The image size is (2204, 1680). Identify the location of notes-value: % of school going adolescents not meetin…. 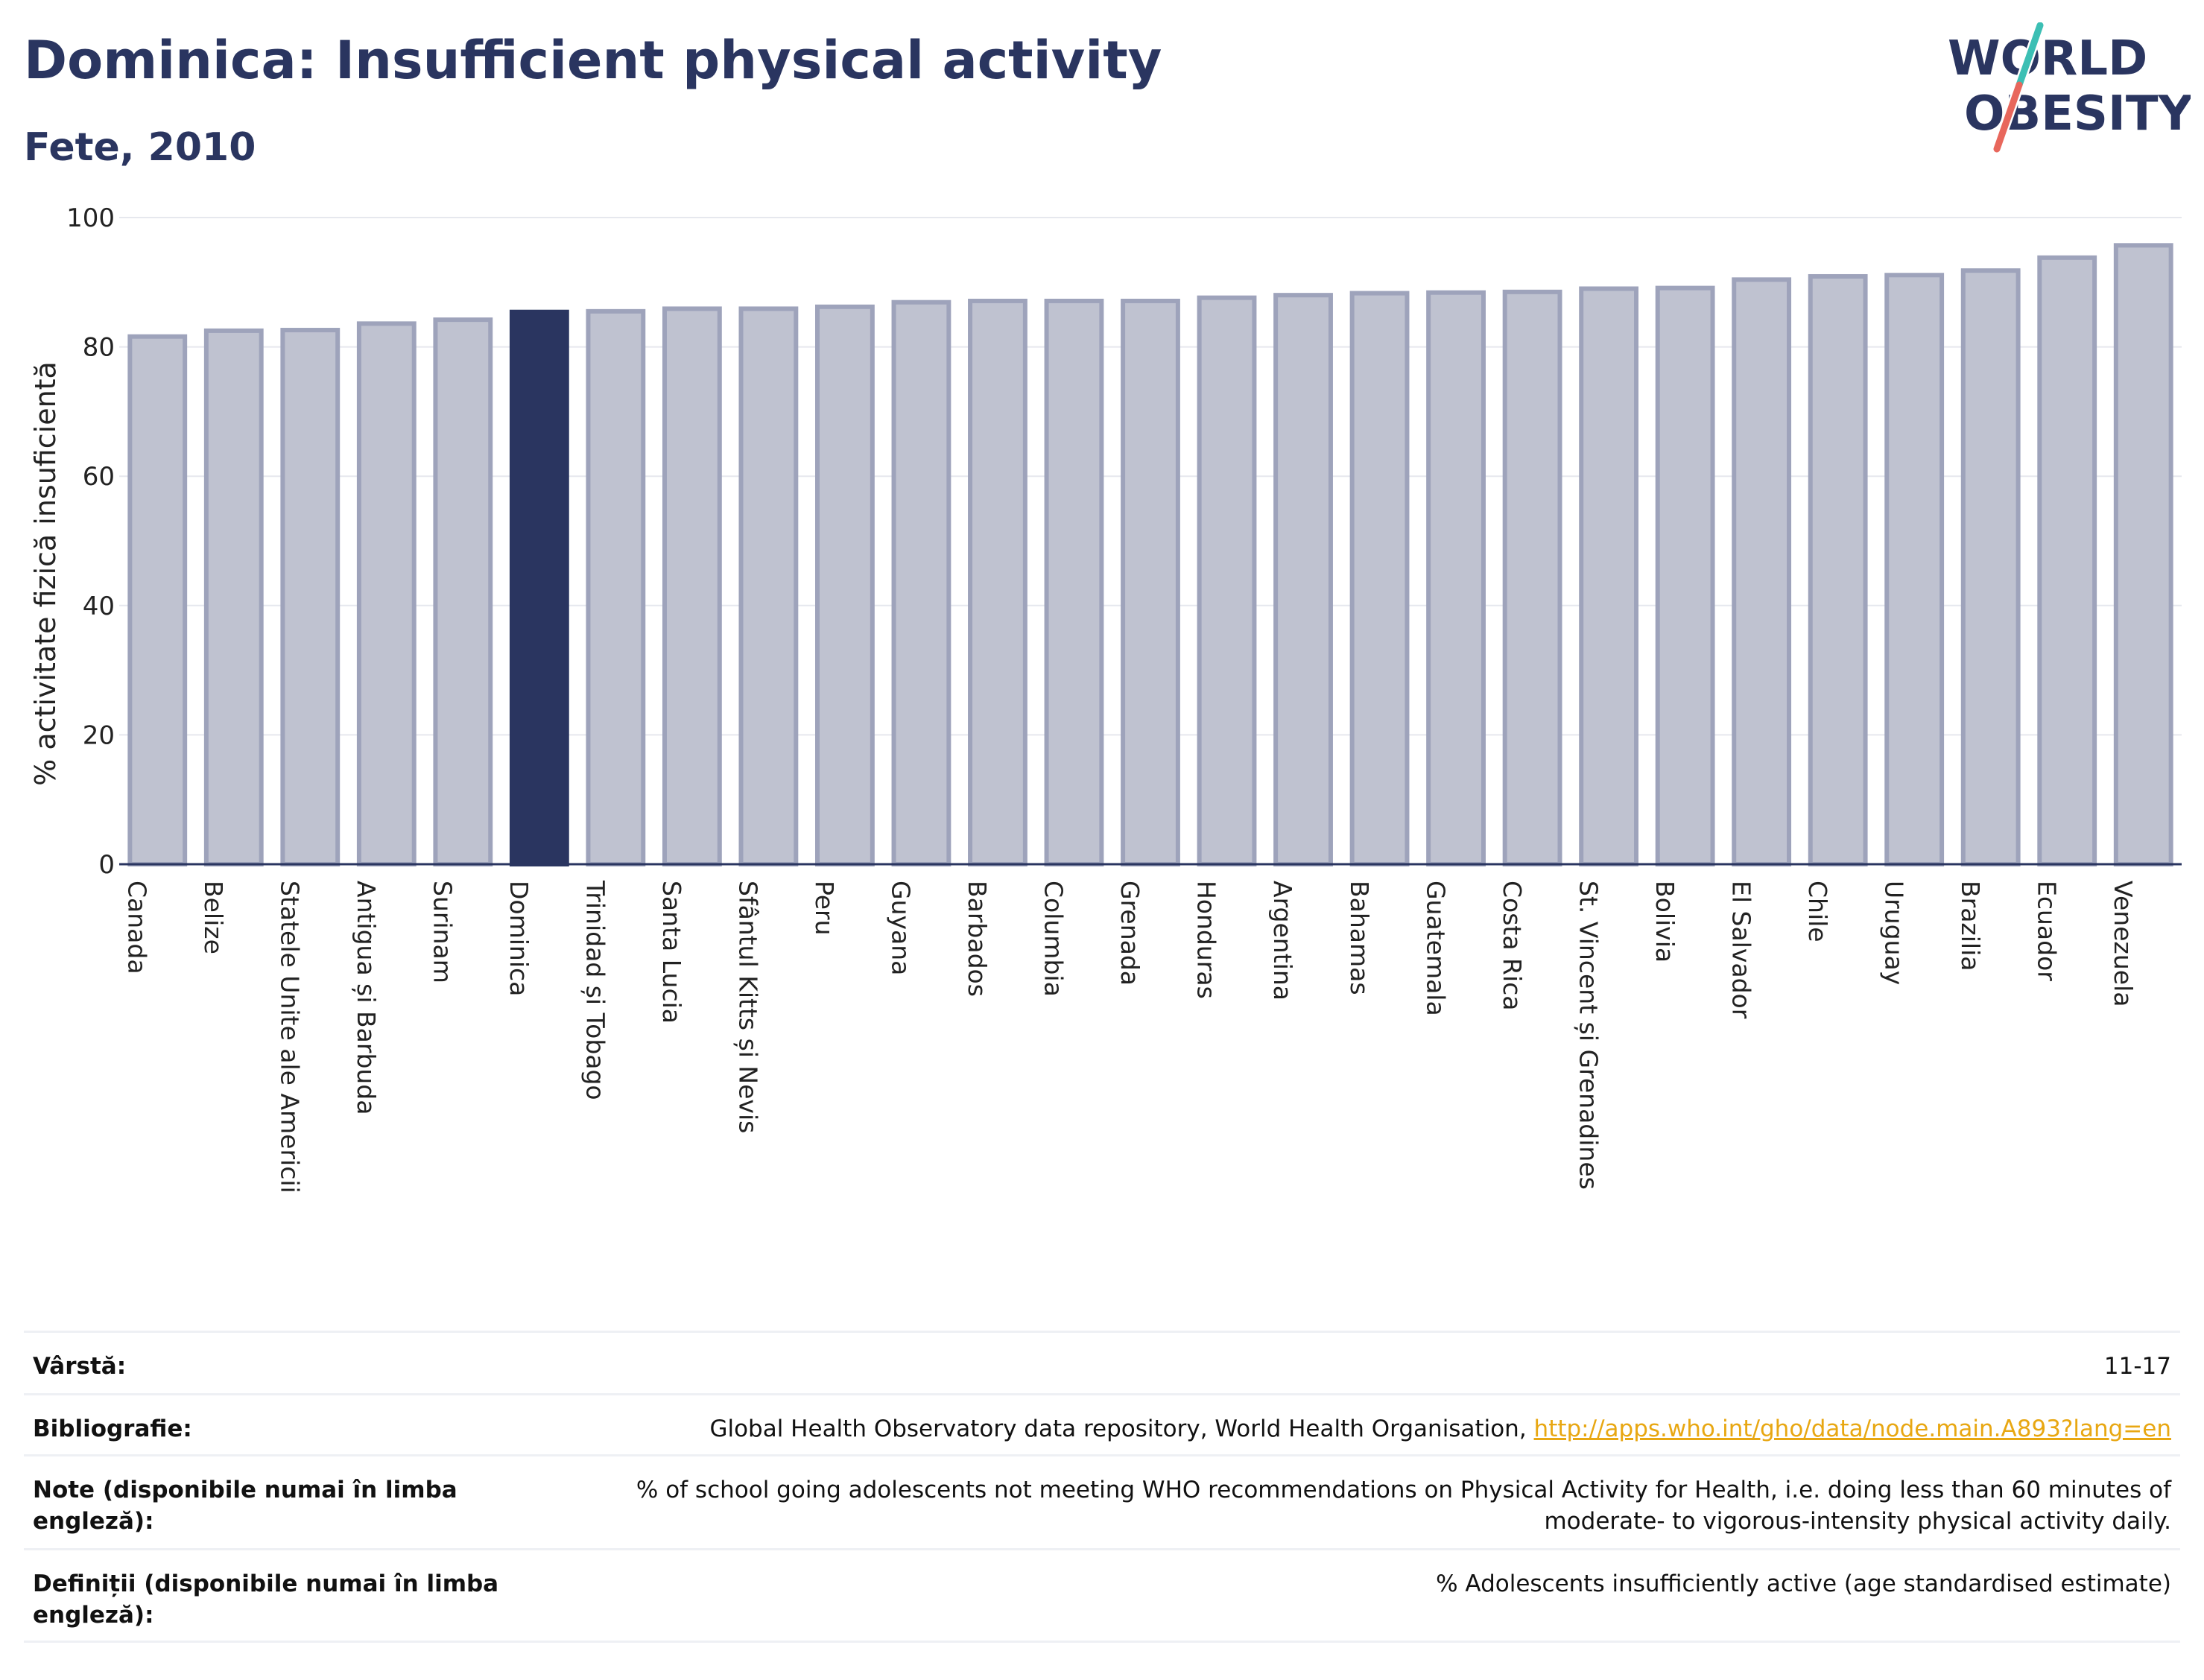
(1403, 1506).